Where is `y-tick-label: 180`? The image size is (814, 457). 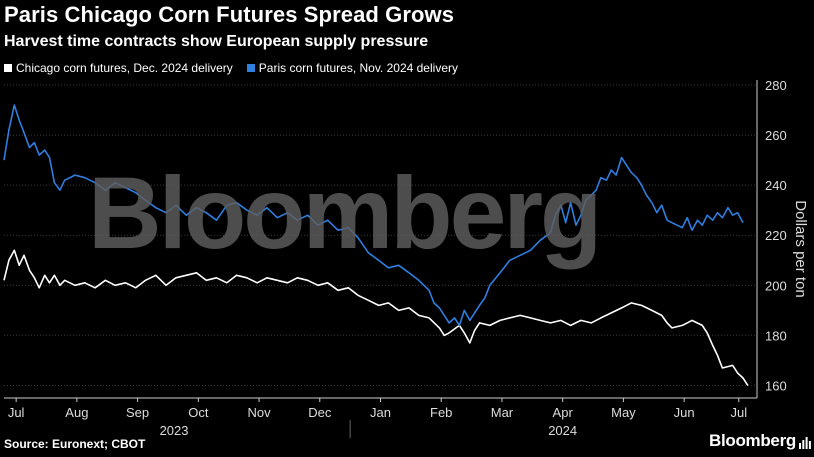
y-tick-label: 180 is located at coordinates (776, 335).